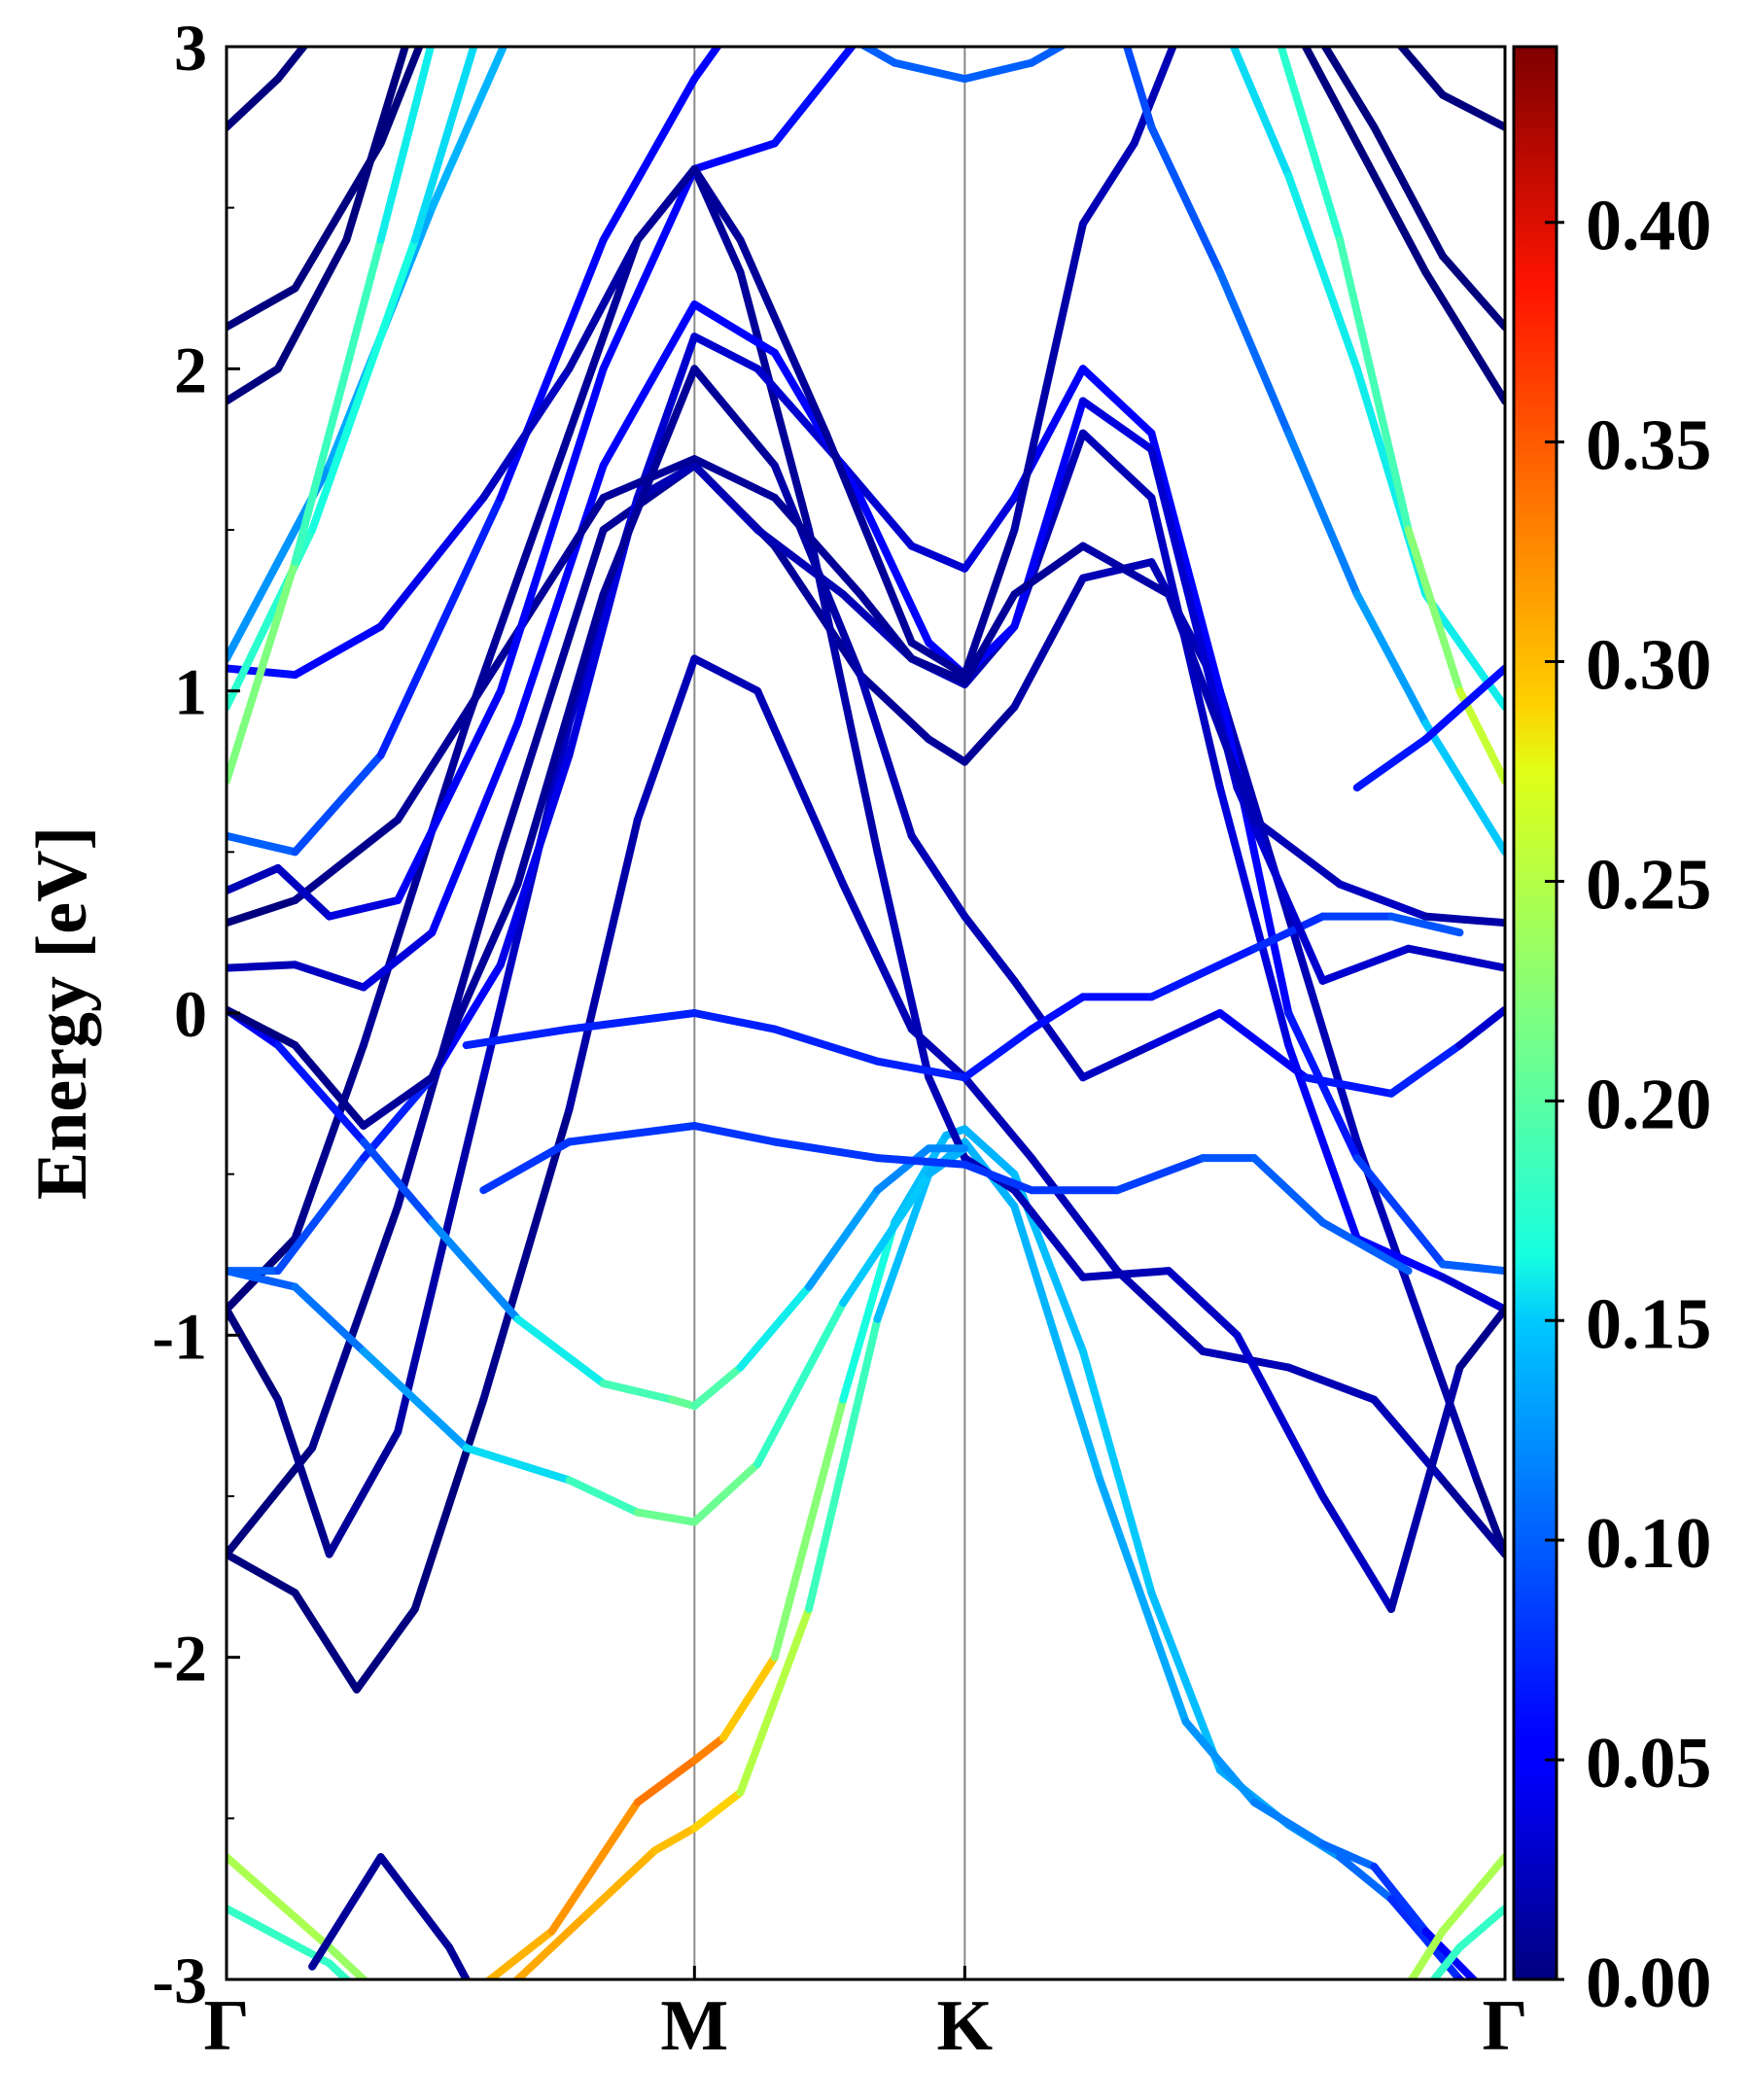 This screenshot has width=1750, height=2100. What do you see at coordinates (965, 2026) in the screenshot?
I see `x-tick-label: K` at bounding box center [965, 2026].